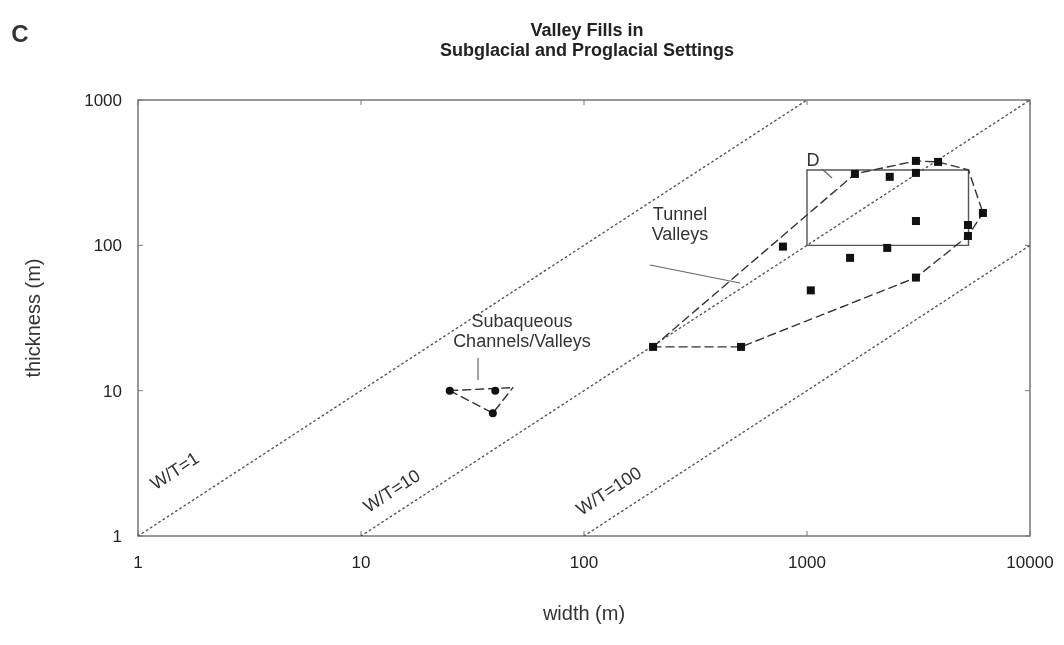 The image size is (1064, 645). I want to click on chart-title: Valley Fills in Subglacial and Proglacial Settings, so click(587, 40).